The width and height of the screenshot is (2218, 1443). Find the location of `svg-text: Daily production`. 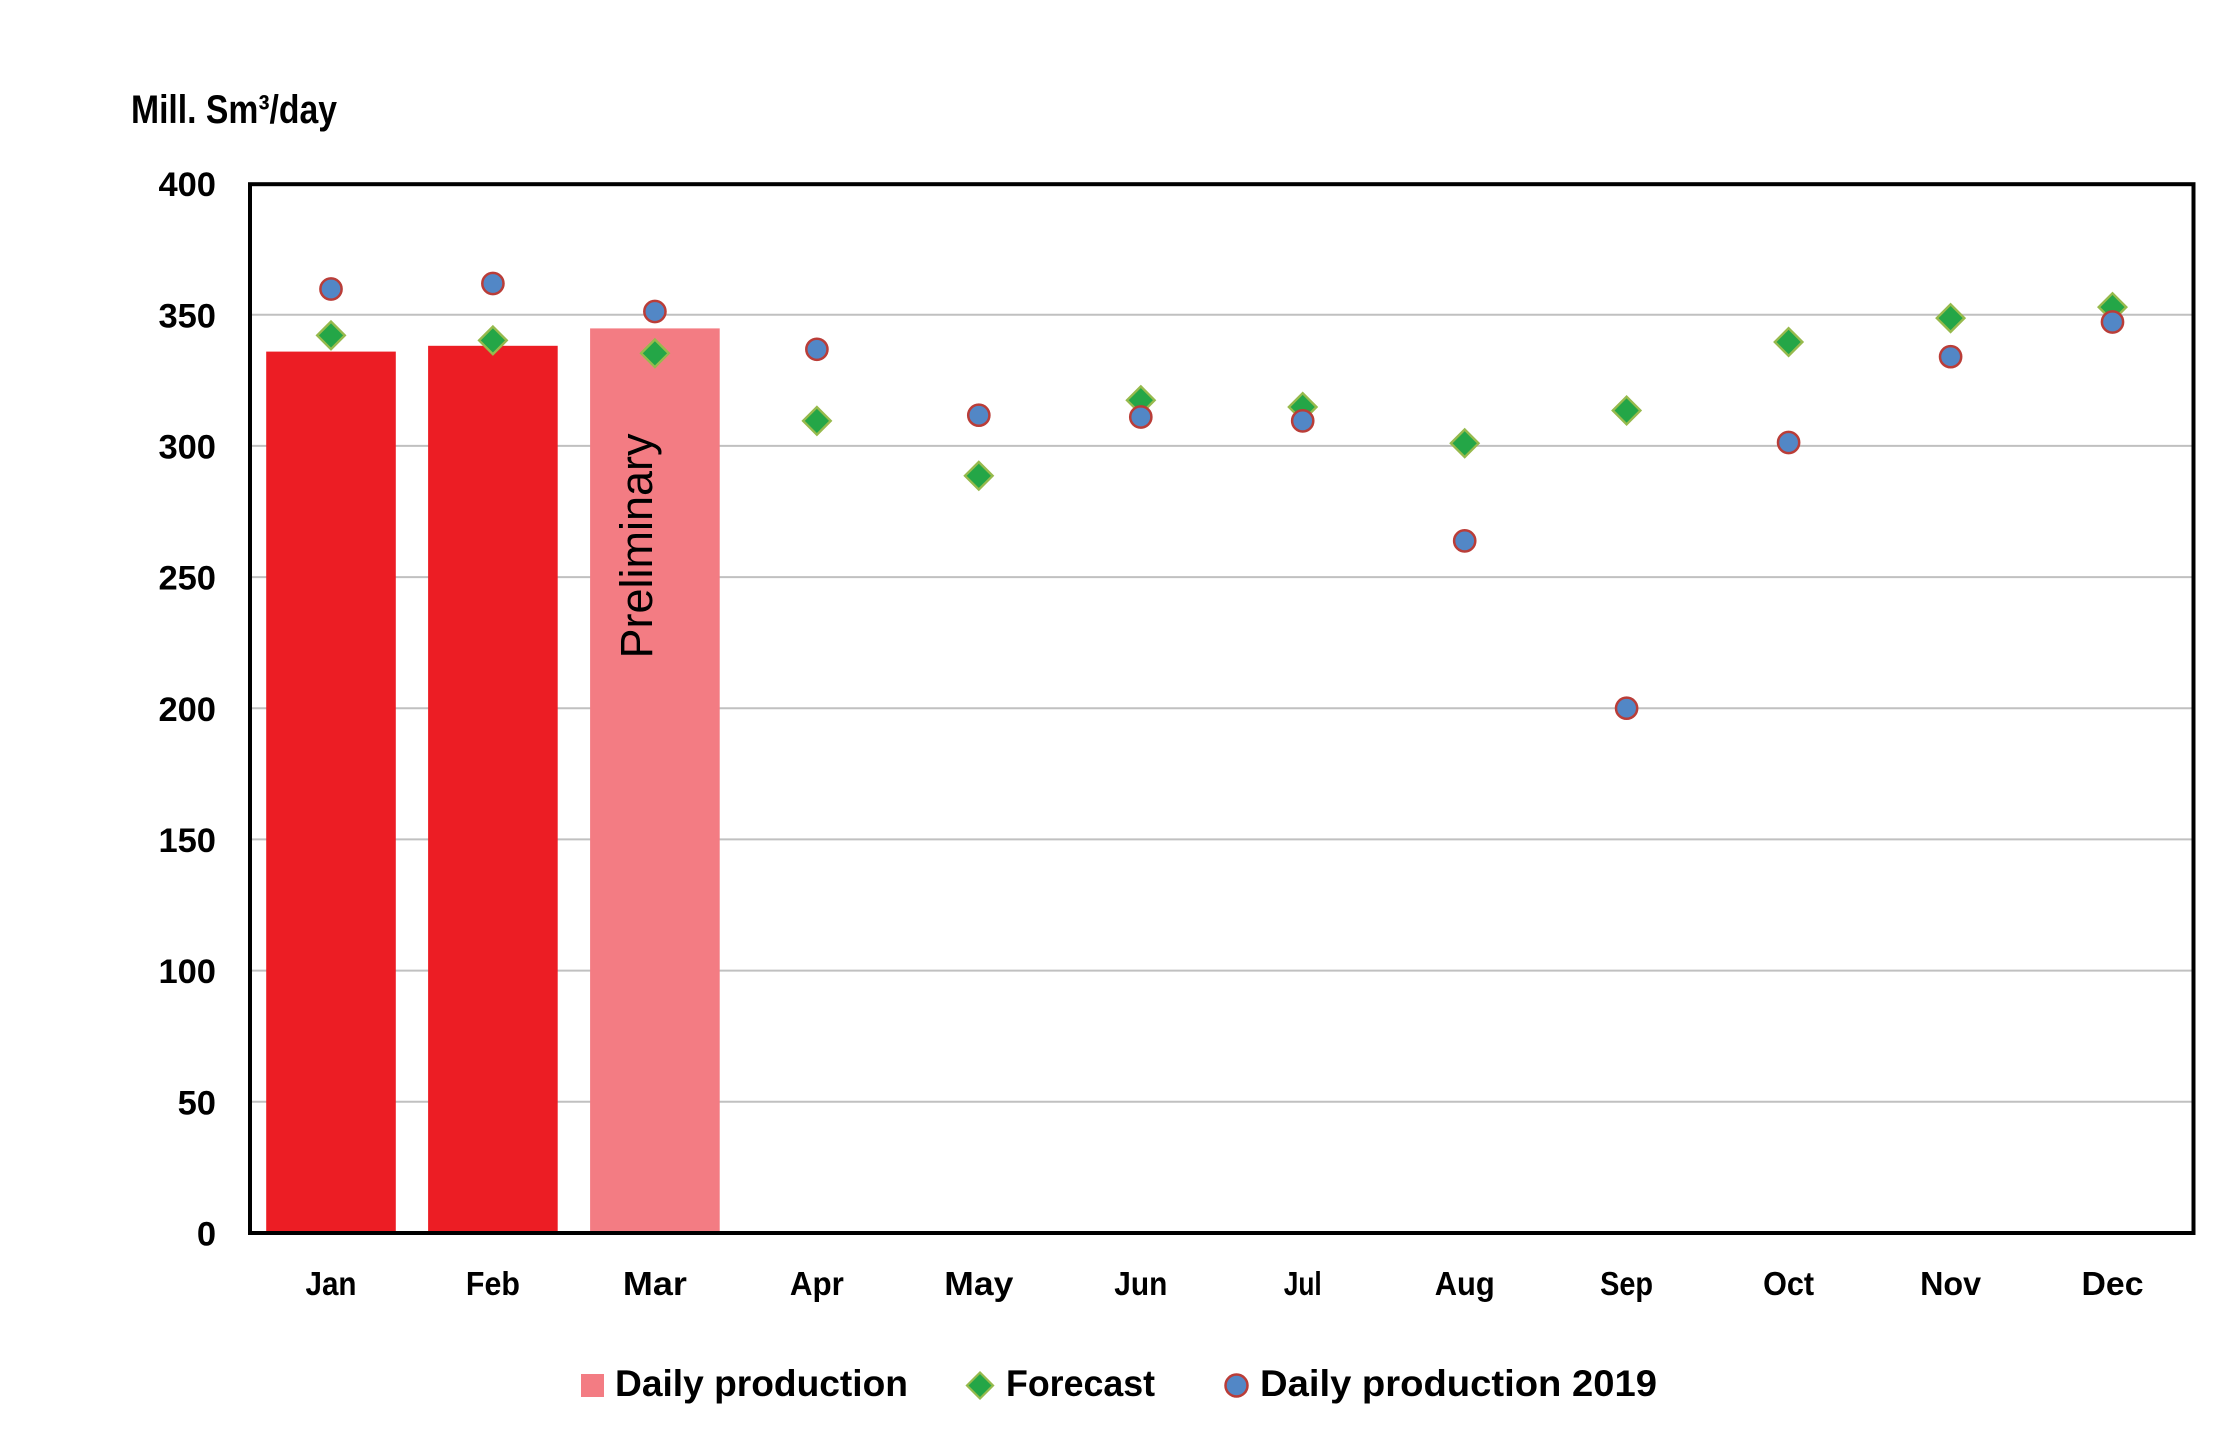

svg-text: Daily production is located at coordinates (761, 1383).